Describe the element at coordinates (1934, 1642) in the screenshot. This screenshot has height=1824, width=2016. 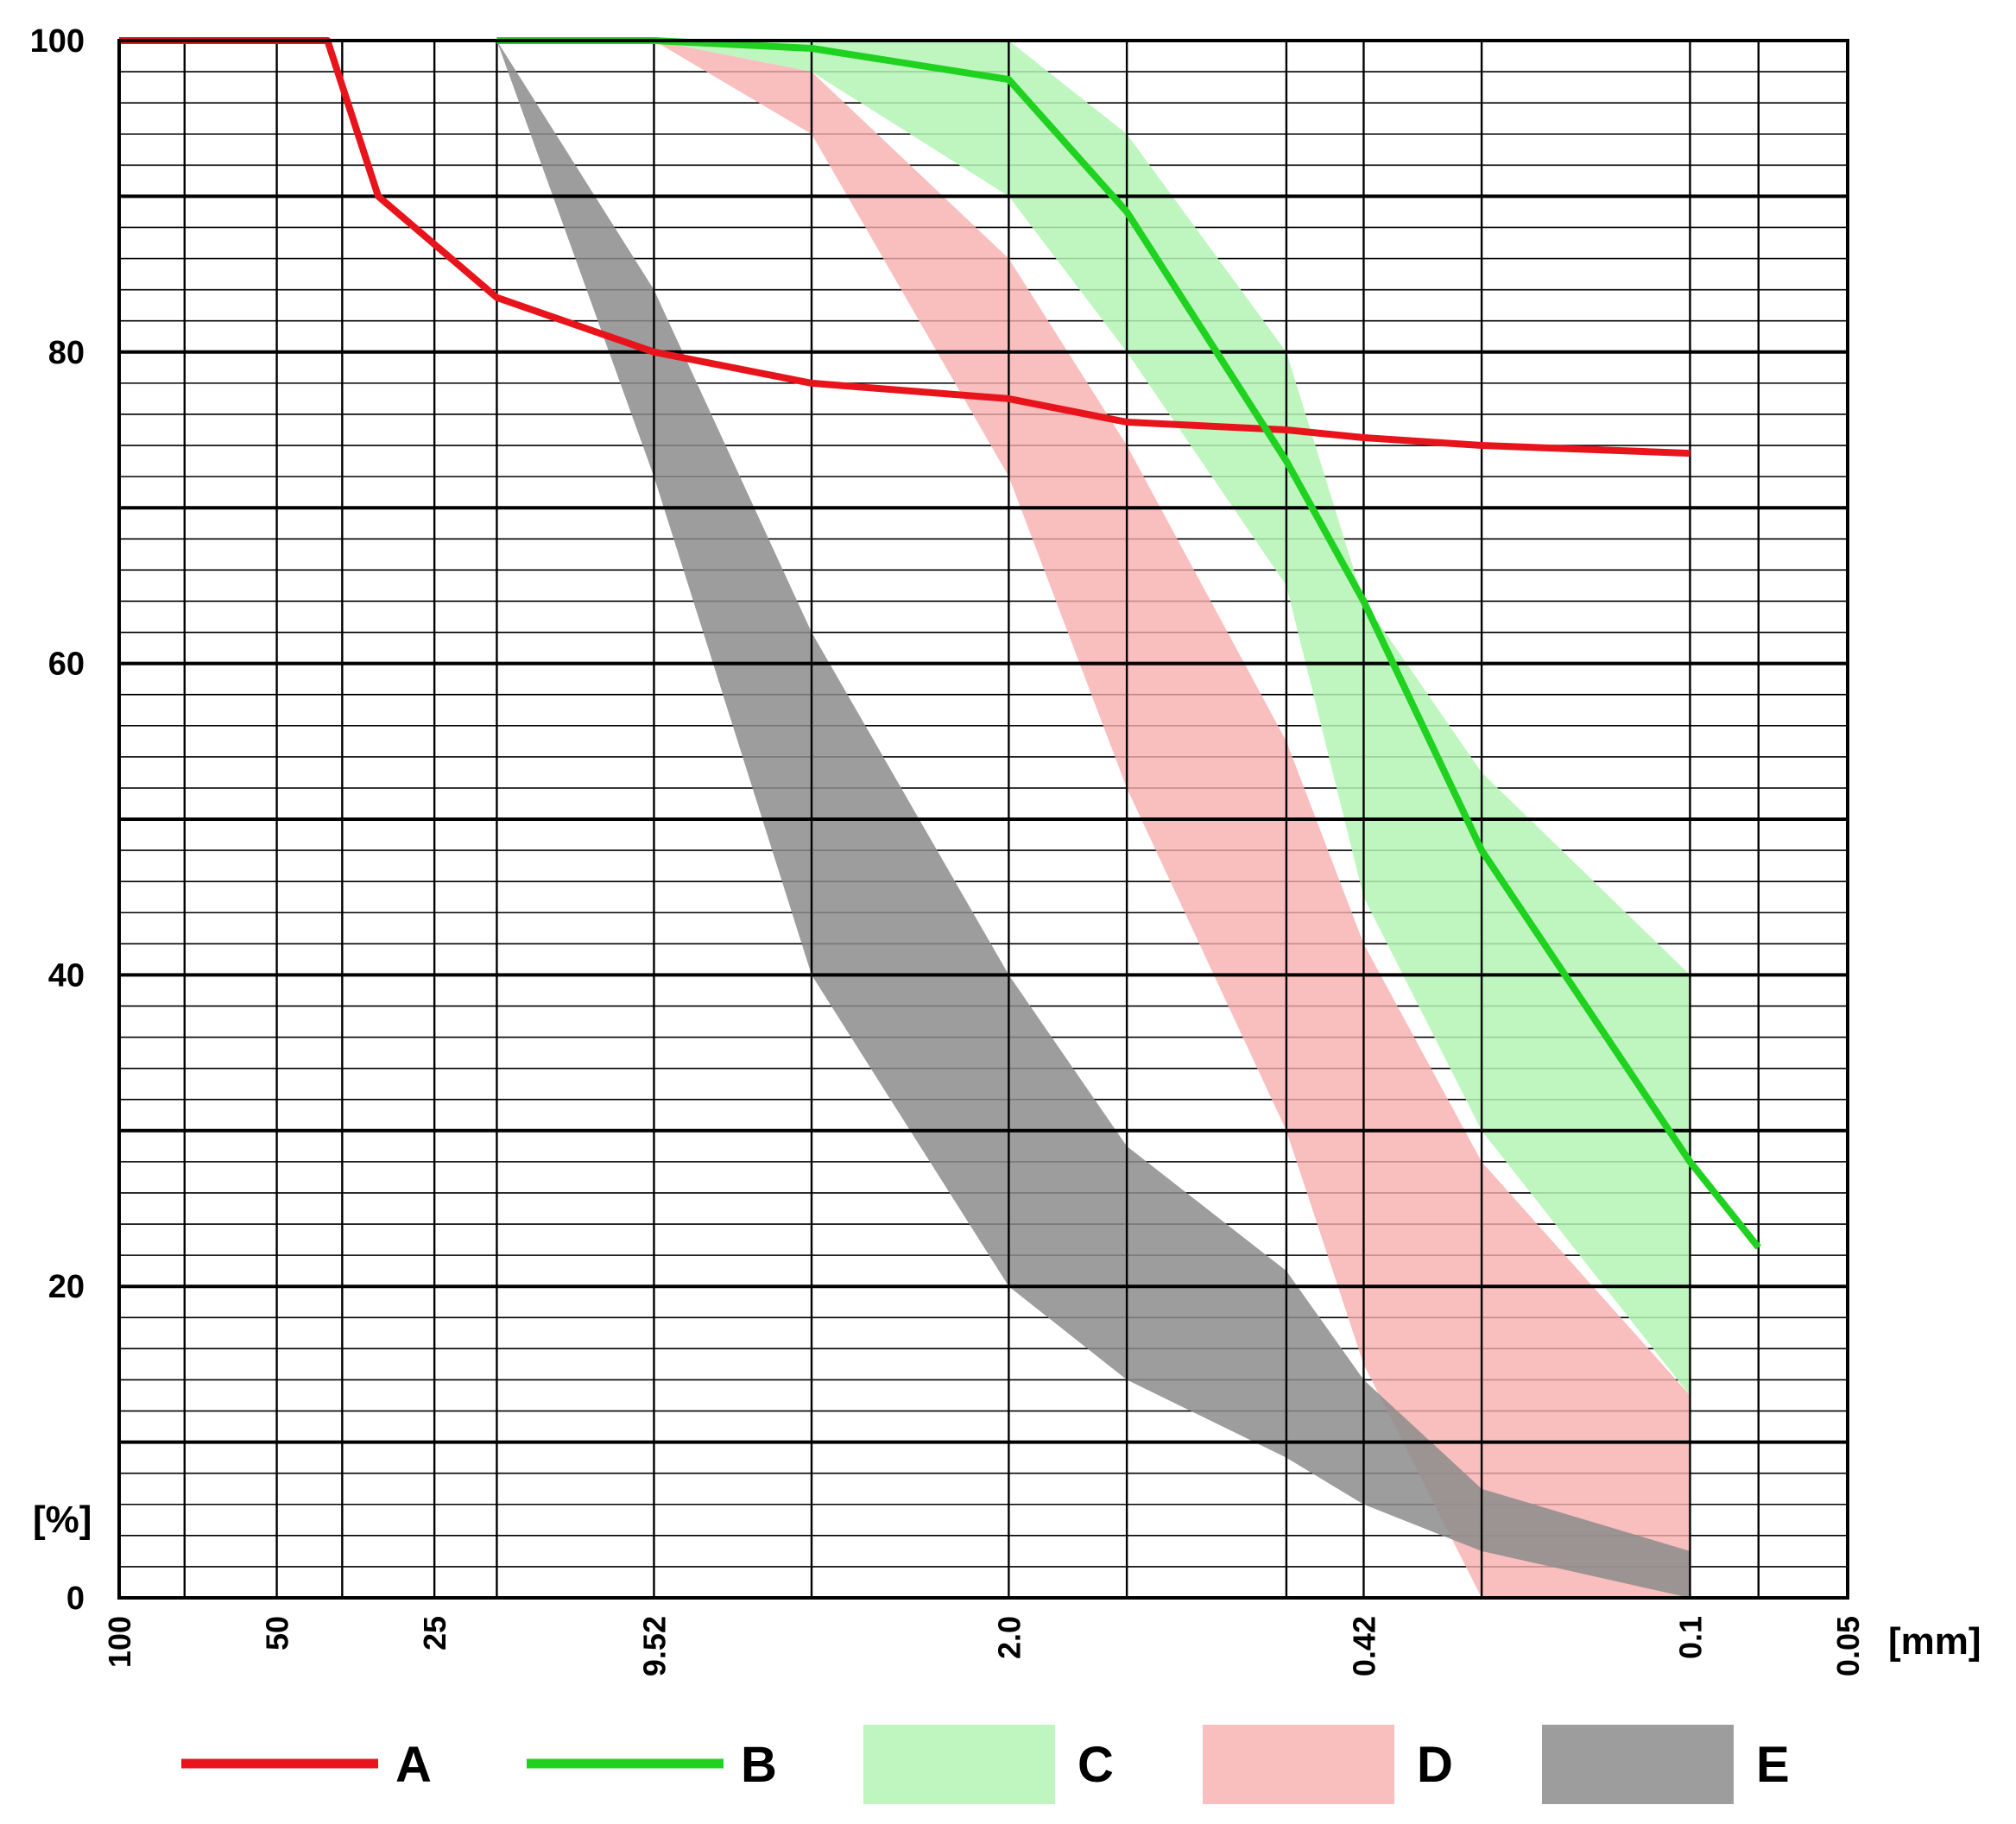
I see `x-axis-label: [mm]` at that location.